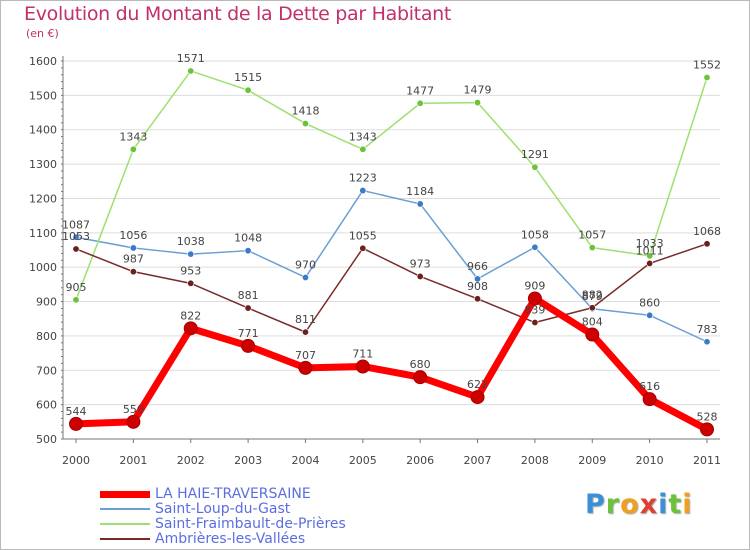 This screenshot has width=750, height=550. I want to click on data-label: 680, so click(420, 364).